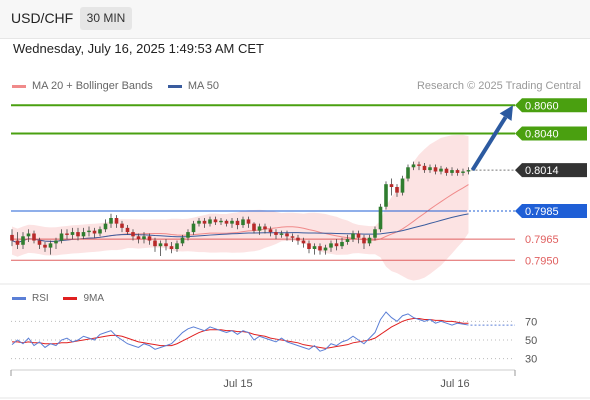  I want to click on symbol-label: USD/CHF, so click(42, 18).